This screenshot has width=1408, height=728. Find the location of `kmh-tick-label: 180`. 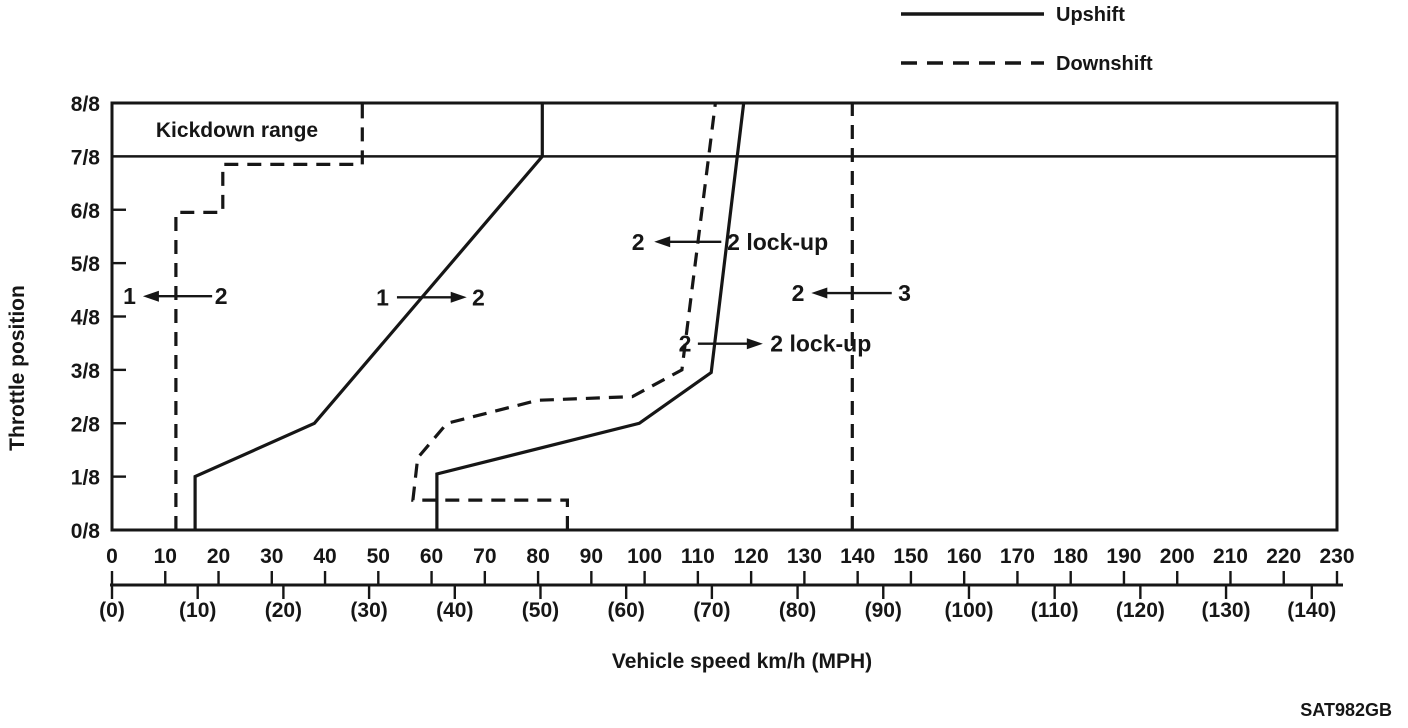

kmh-tick-label: 180 is located at coordinates (1070, 556).